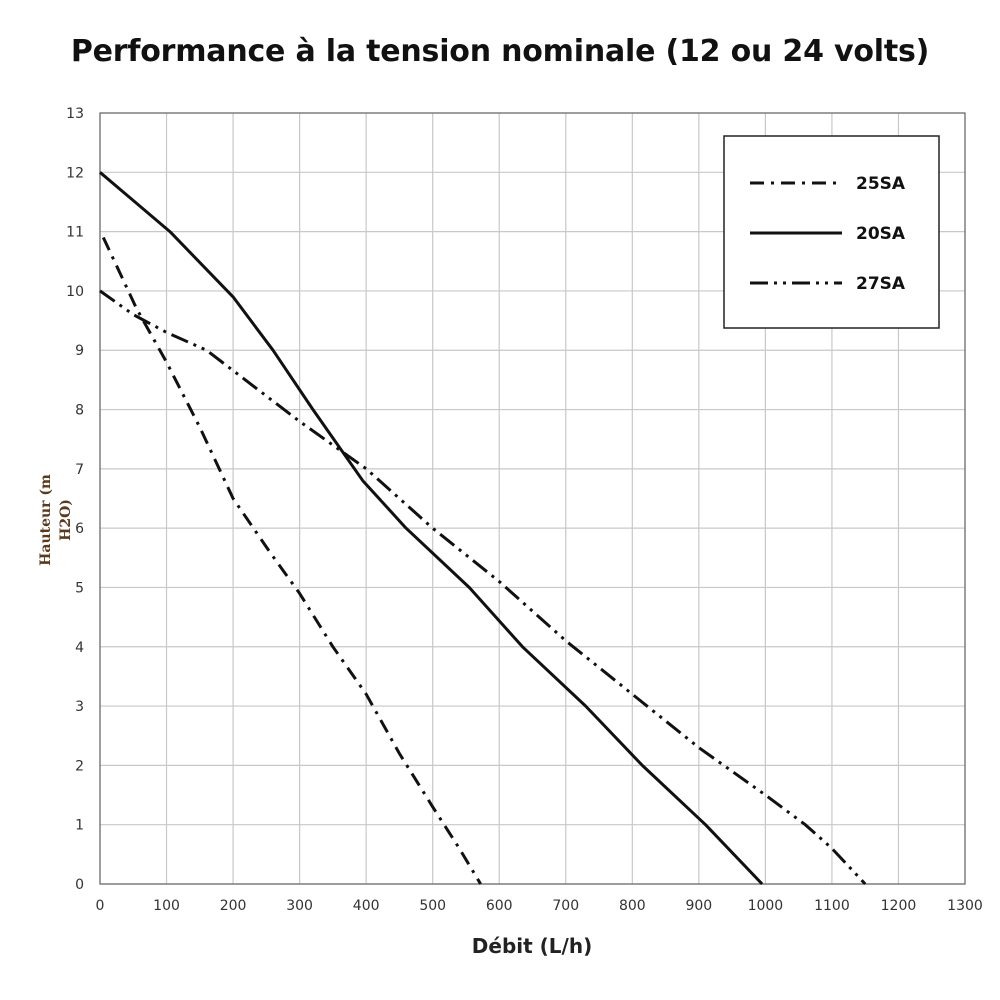 Image resolution: width=1000 pixels, height=1000 pixels. I want to click on legend-label-20SA: 20SA, so click(881, 234).